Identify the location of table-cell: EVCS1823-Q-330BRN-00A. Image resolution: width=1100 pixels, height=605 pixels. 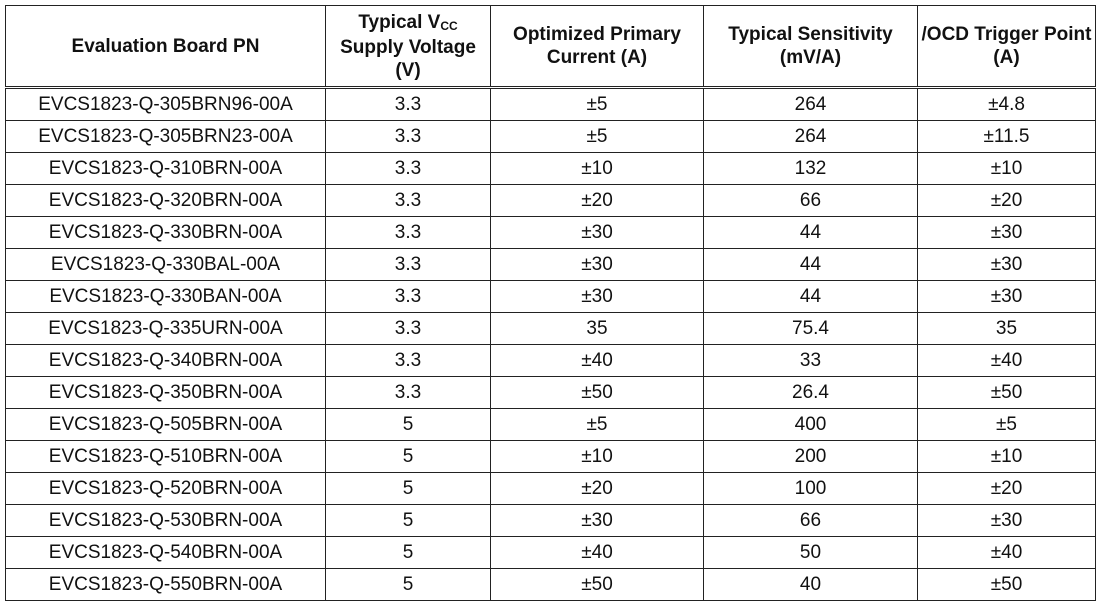
(165, 232).